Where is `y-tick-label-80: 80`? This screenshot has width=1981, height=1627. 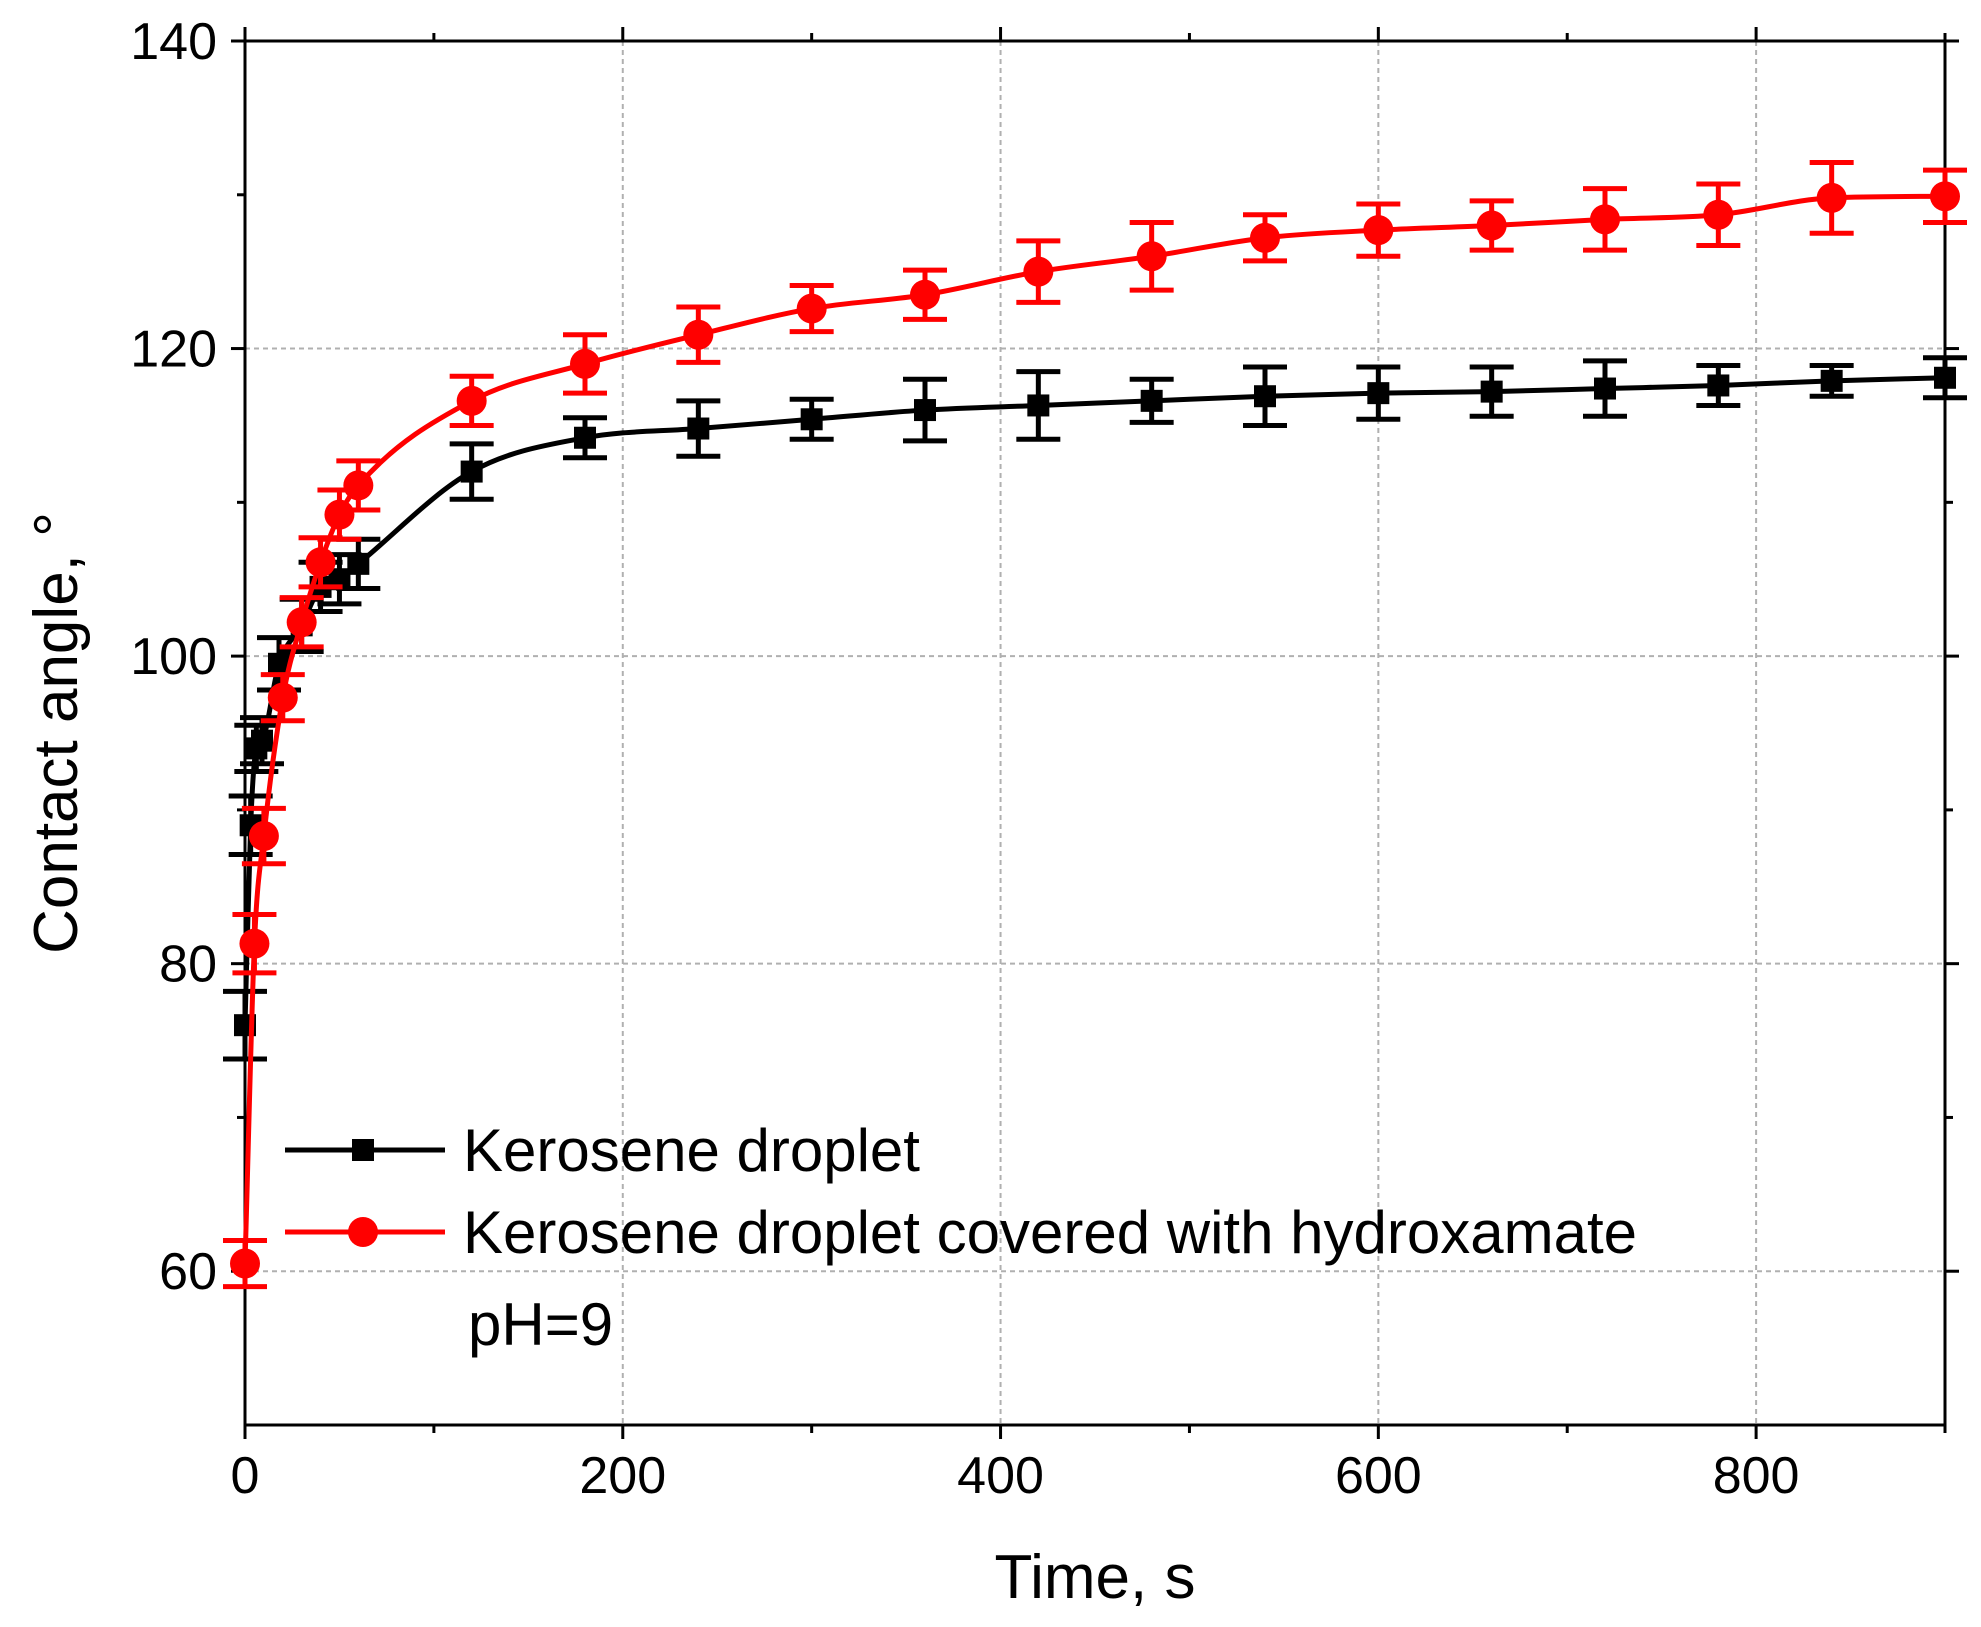
y-tick-label-80: 80 is located at coordinates (188, 965).